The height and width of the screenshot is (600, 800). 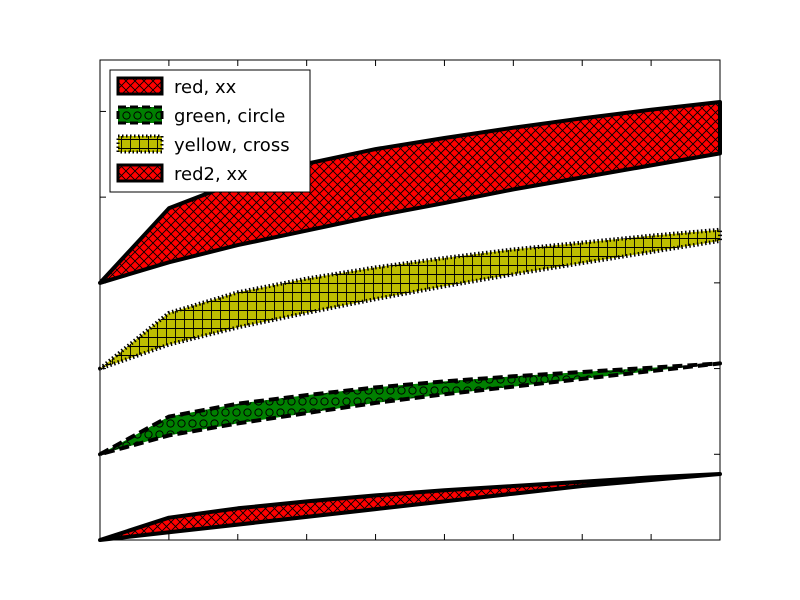 I want to click on legend-entry-green-circle: green, circle, so click(x=200, y=116).